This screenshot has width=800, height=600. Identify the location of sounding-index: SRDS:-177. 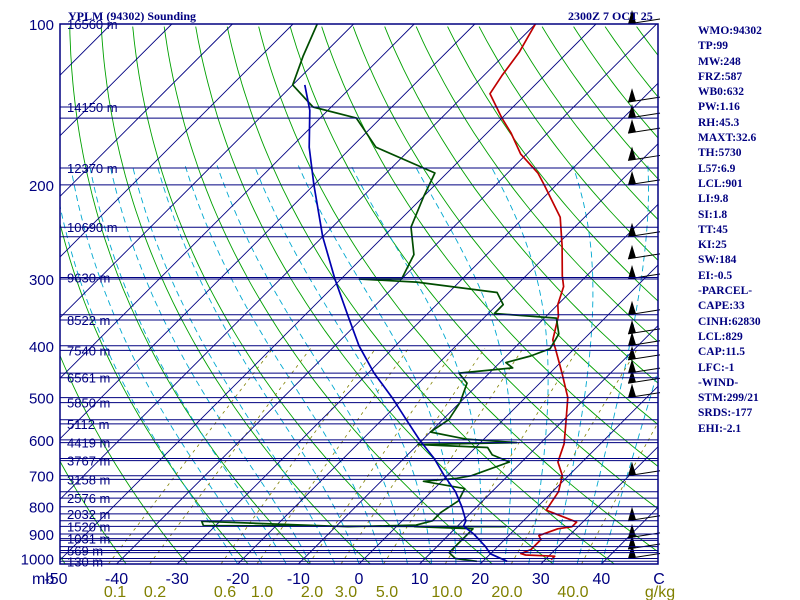
(725, 413).